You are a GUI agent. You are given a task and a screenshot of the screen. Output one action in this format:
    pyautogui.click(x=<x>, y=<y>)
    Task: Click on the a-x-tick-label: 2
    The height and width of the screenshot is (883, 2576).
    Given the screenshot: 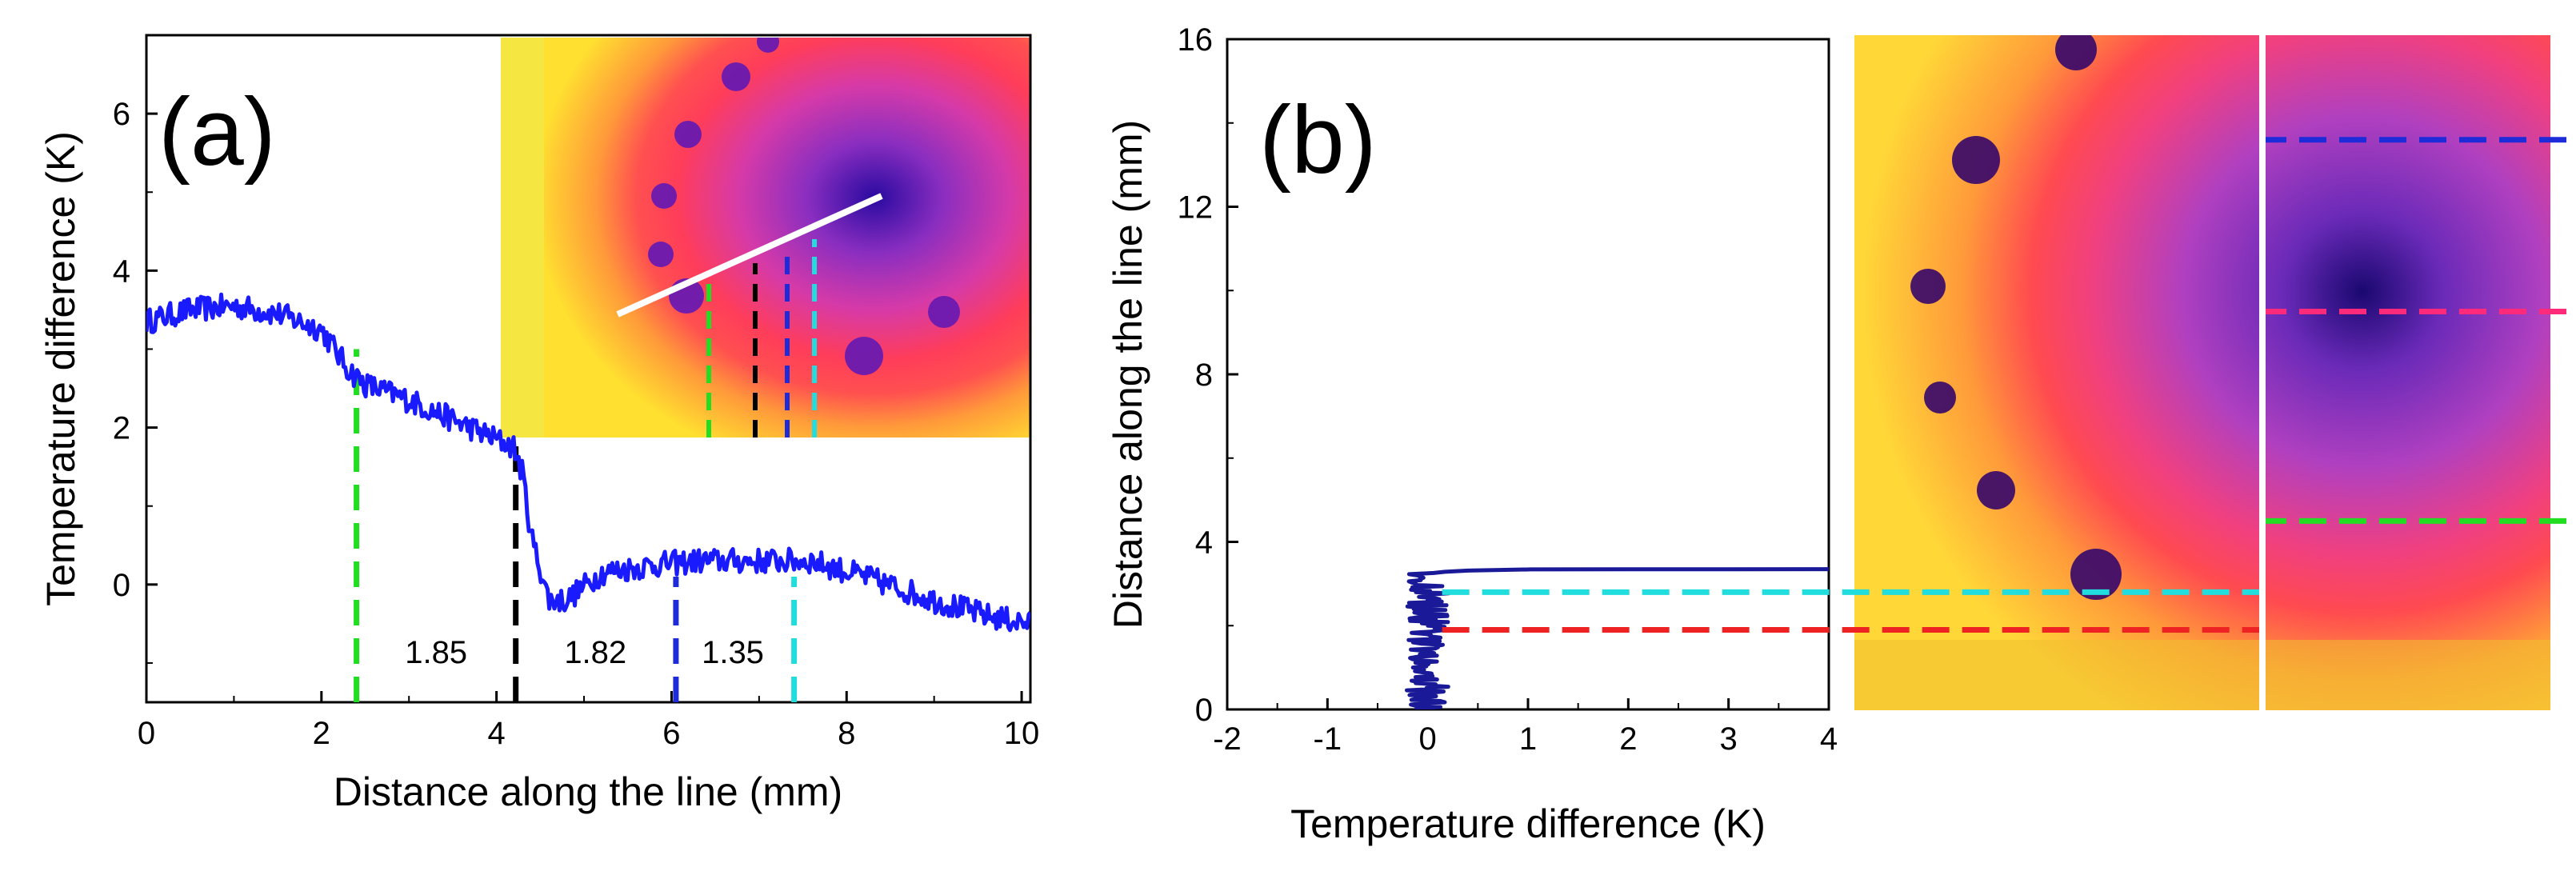 What is the action you would take?
    pyautogui.click(x=321, y=733)
    